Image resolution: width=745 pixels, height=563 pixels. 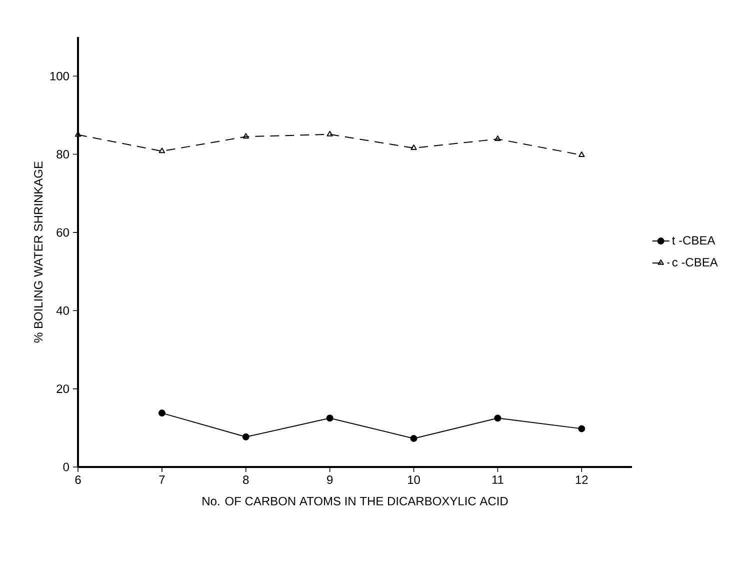 I want to click on x-tick-label: 10, so click(x=414, y=480).